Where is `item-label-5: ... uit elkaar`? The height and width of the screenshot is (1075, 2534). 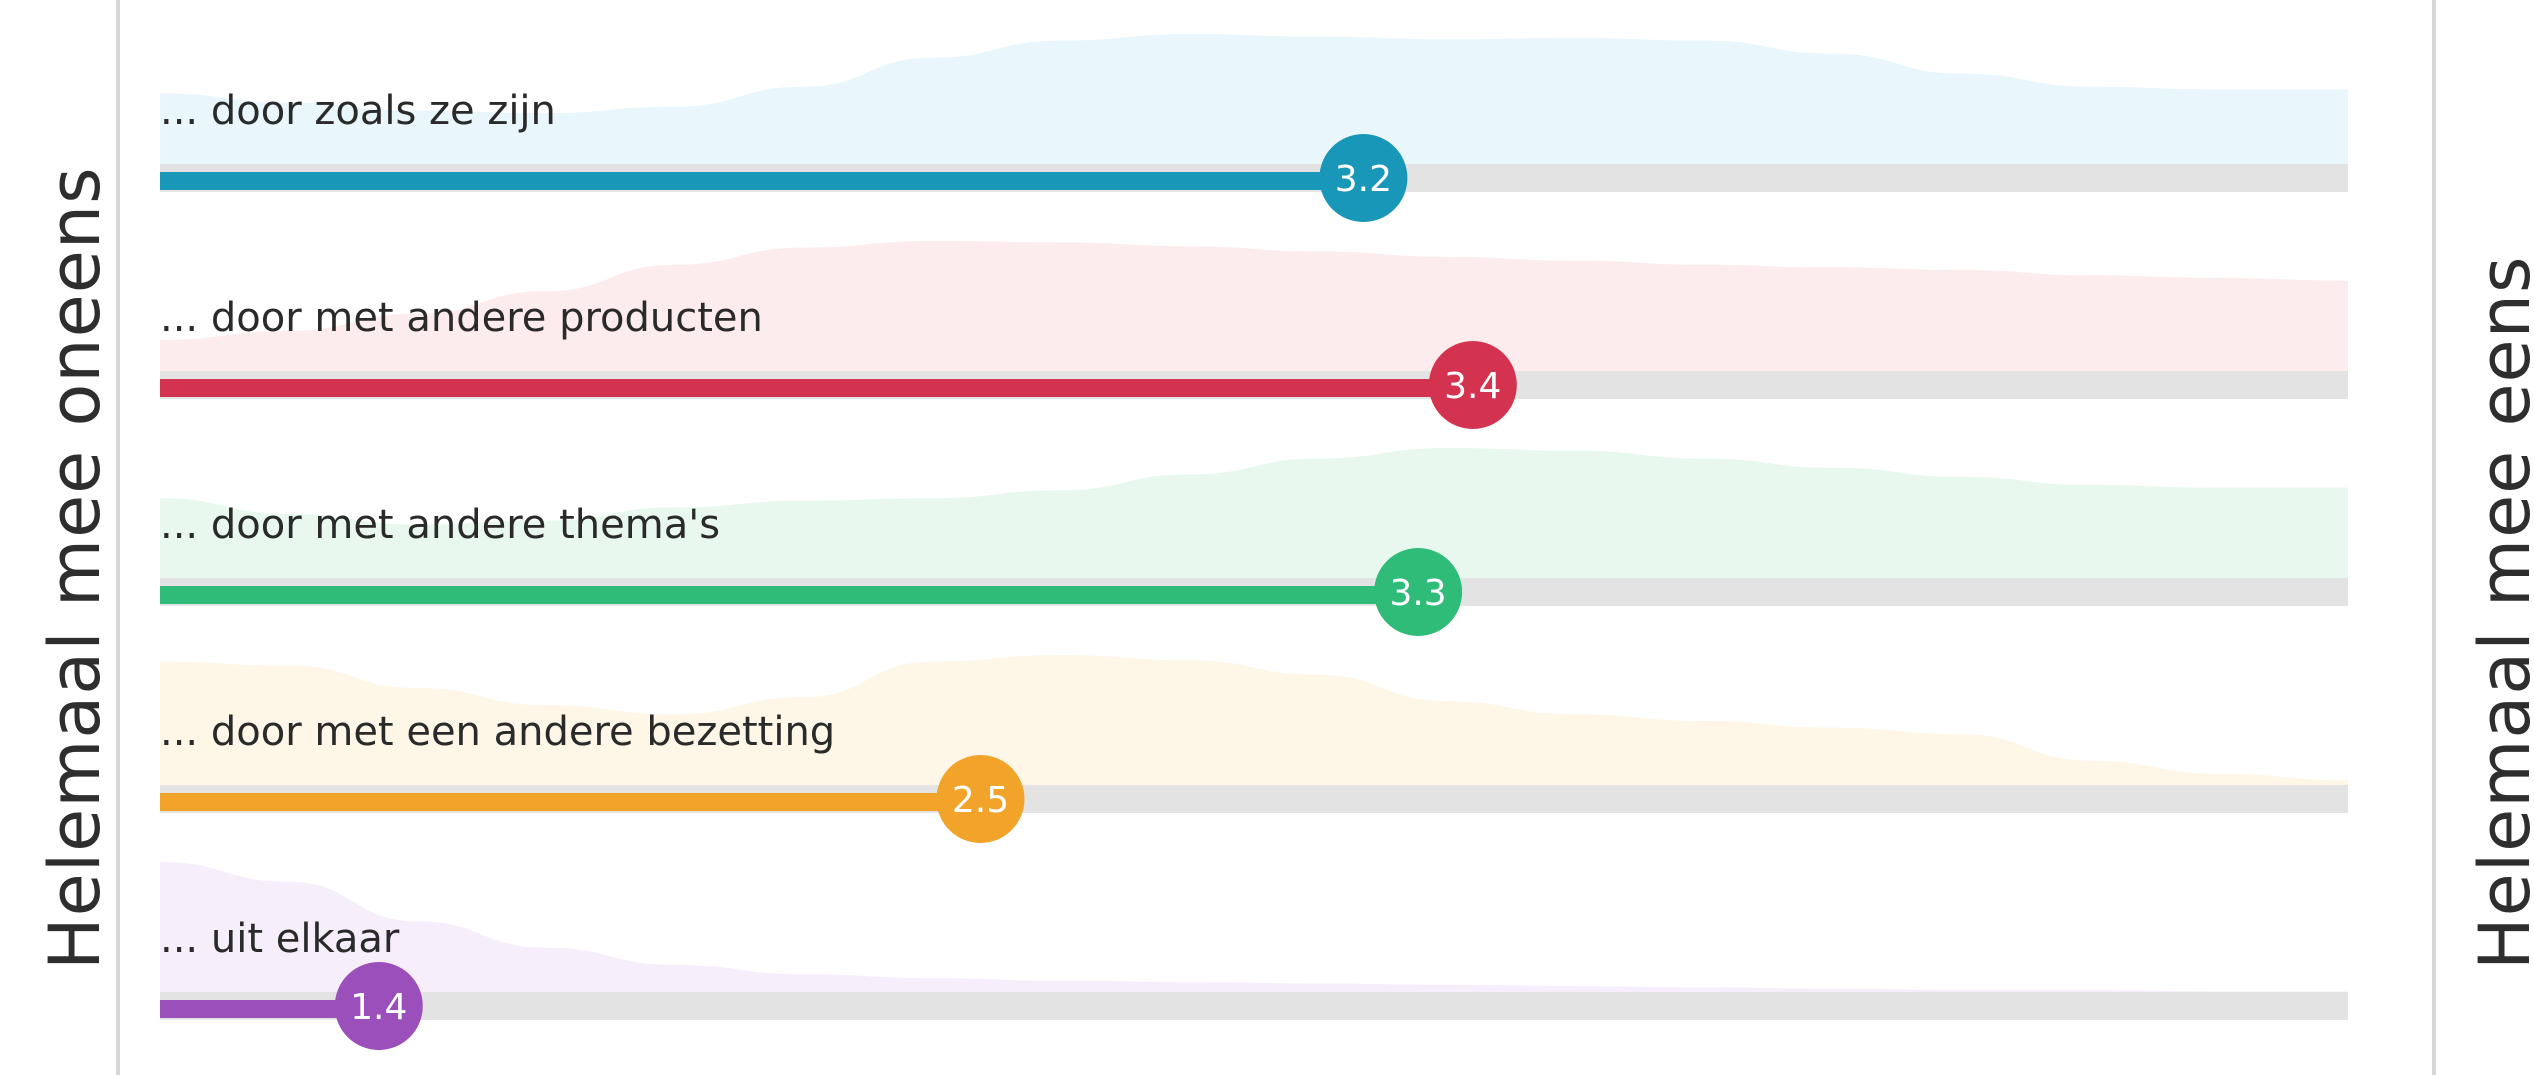
item-label-5: ... uit elkaar is located at coordinates (280, 939).